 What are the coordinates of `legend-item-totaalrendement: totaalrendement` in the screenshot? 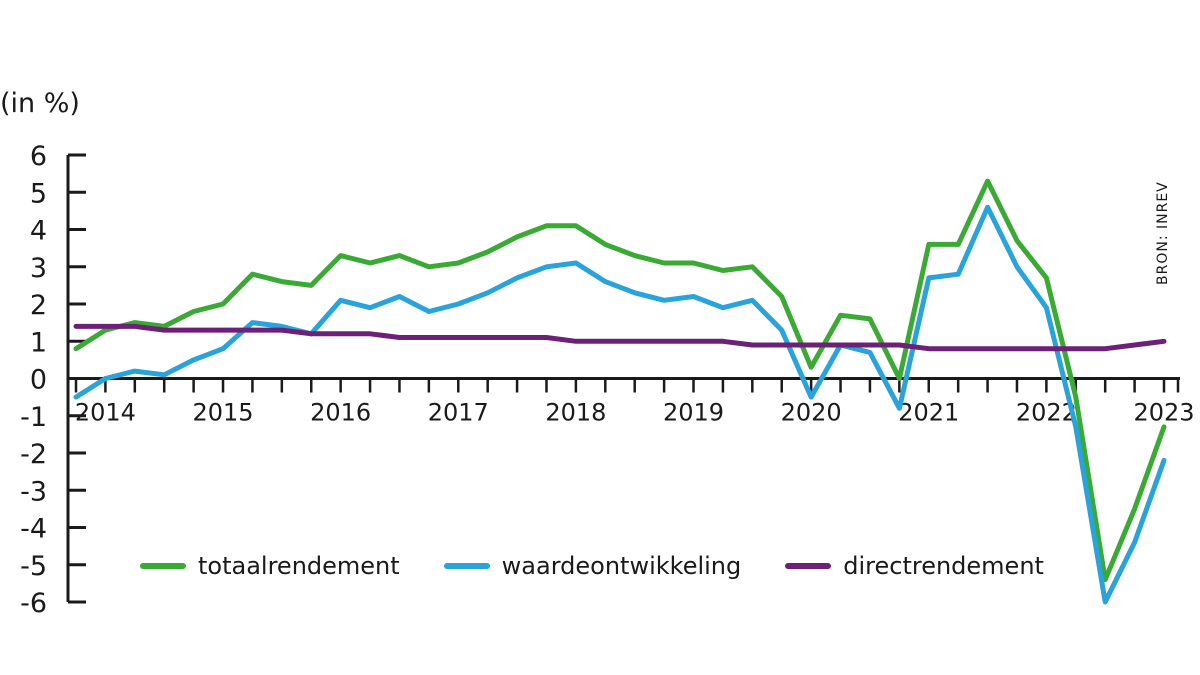 It's located at (270, 566).